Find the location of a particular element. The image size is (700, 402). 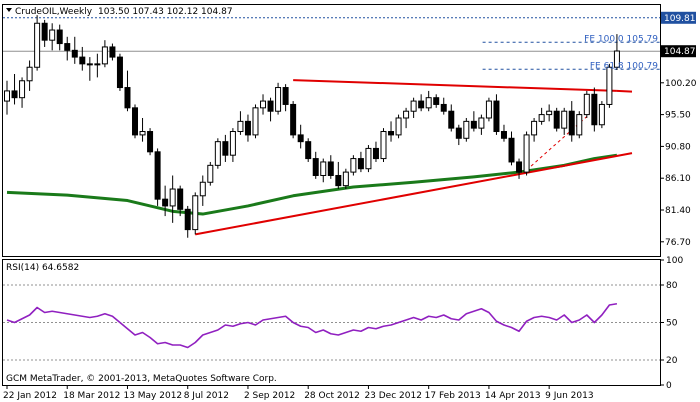

rsi-tick-label: 100 is located at coordinates (674, 261).